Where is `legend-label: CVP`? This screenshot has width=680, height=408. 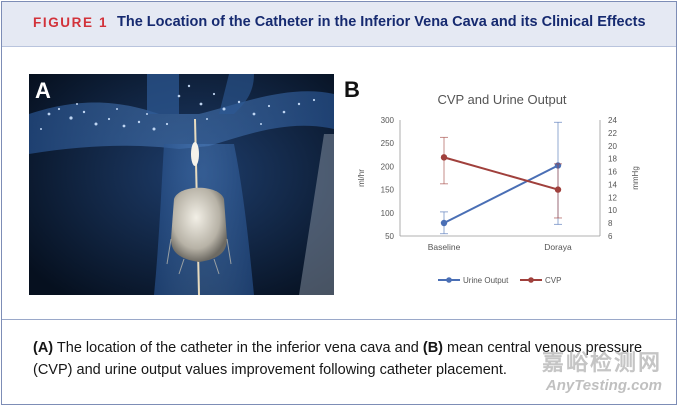
legend-label: CVP is located at coordinates (553, 280).